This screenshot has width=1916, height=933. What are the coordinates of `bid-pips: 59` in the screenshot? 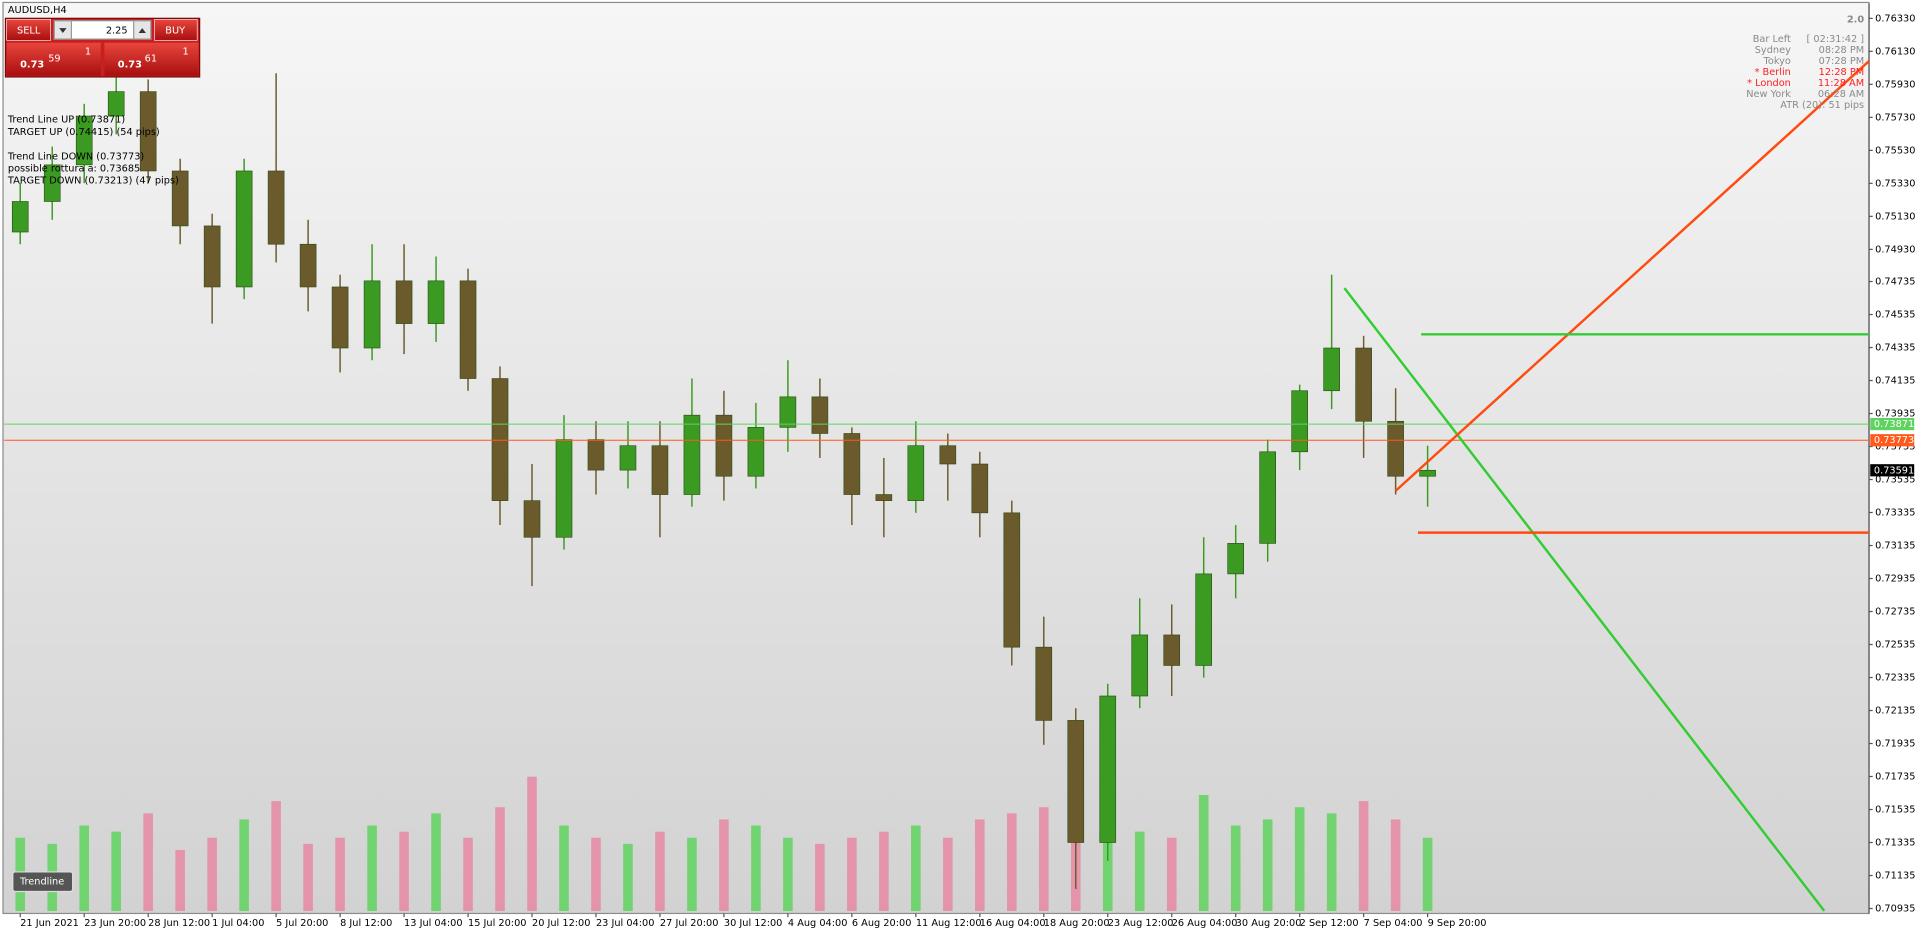 It's located at (54, 59).